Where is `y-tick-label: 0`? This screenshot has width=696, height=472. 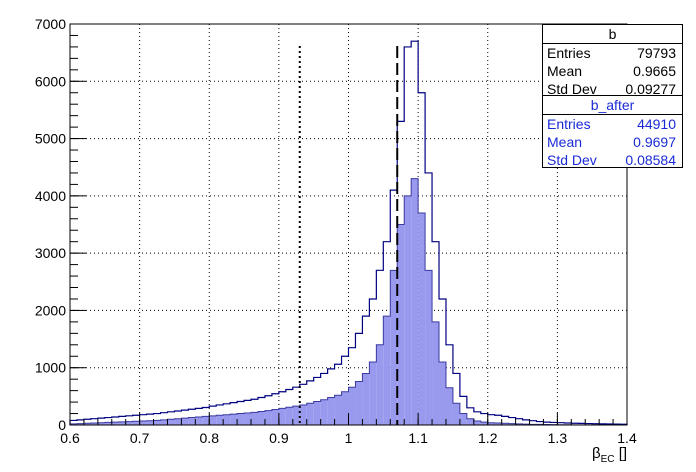
y-tick-label: 0 is located at coordinates (62, 425).